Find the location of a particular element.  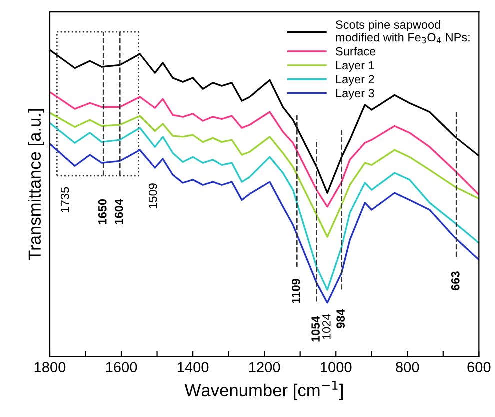

legend-label: Layer 2 is located at coordinates (355, 80).